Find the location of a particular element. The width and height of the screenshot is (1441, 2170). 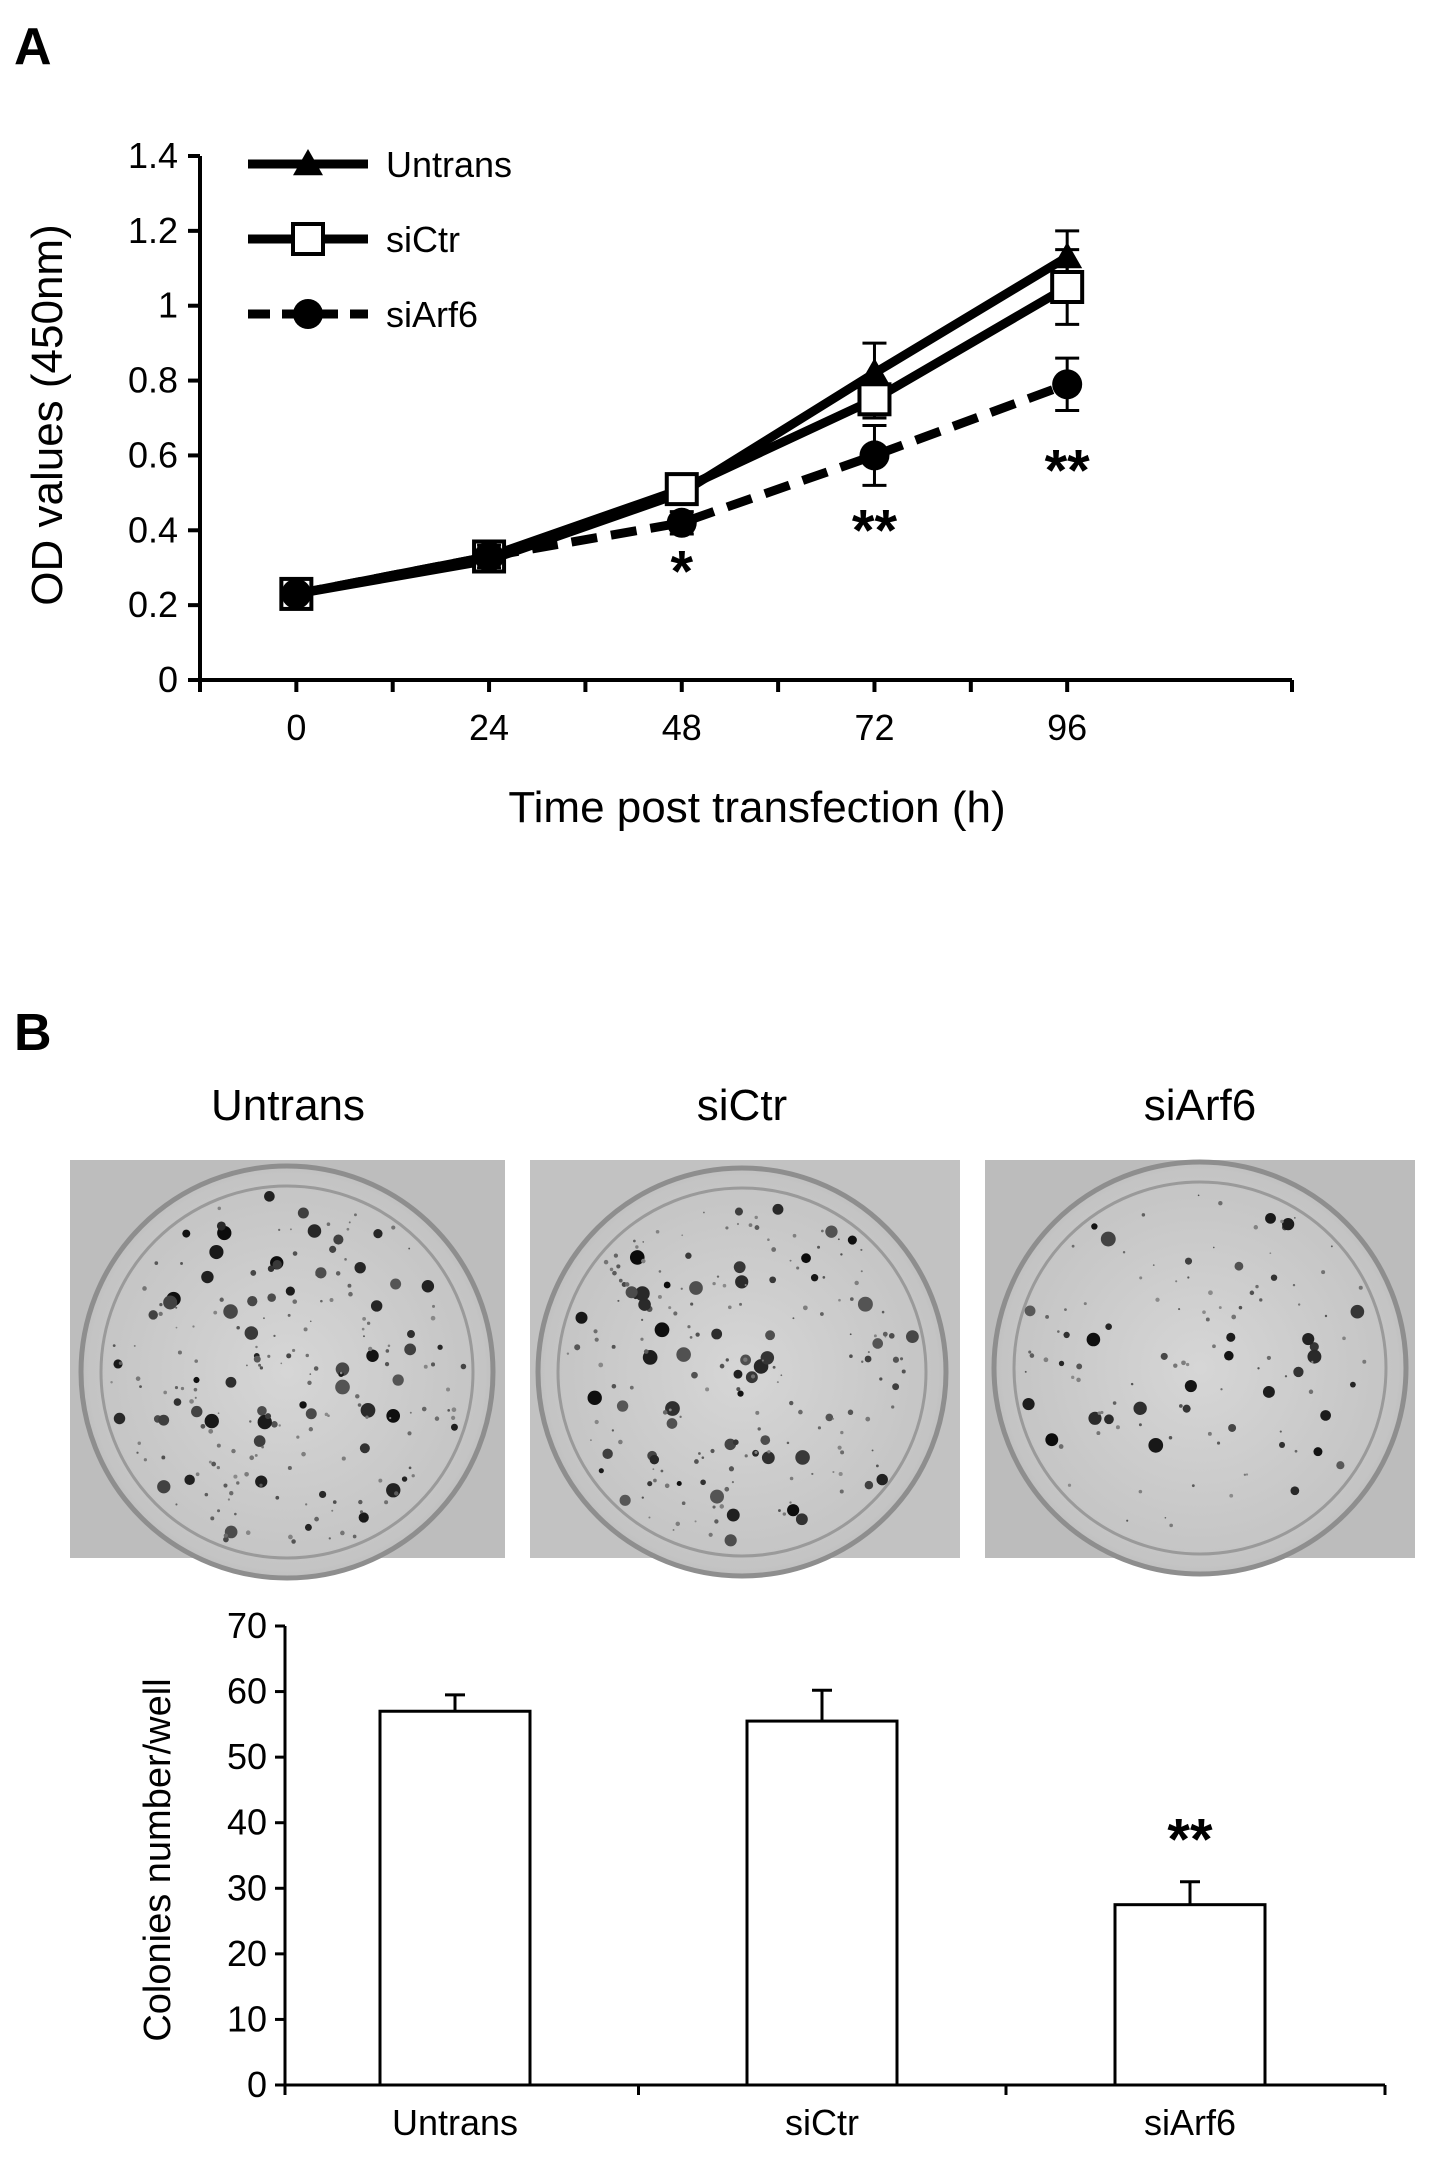

line-chart-x-ticks: 0 24 48 72 96 is located at coordinates (746, 714).